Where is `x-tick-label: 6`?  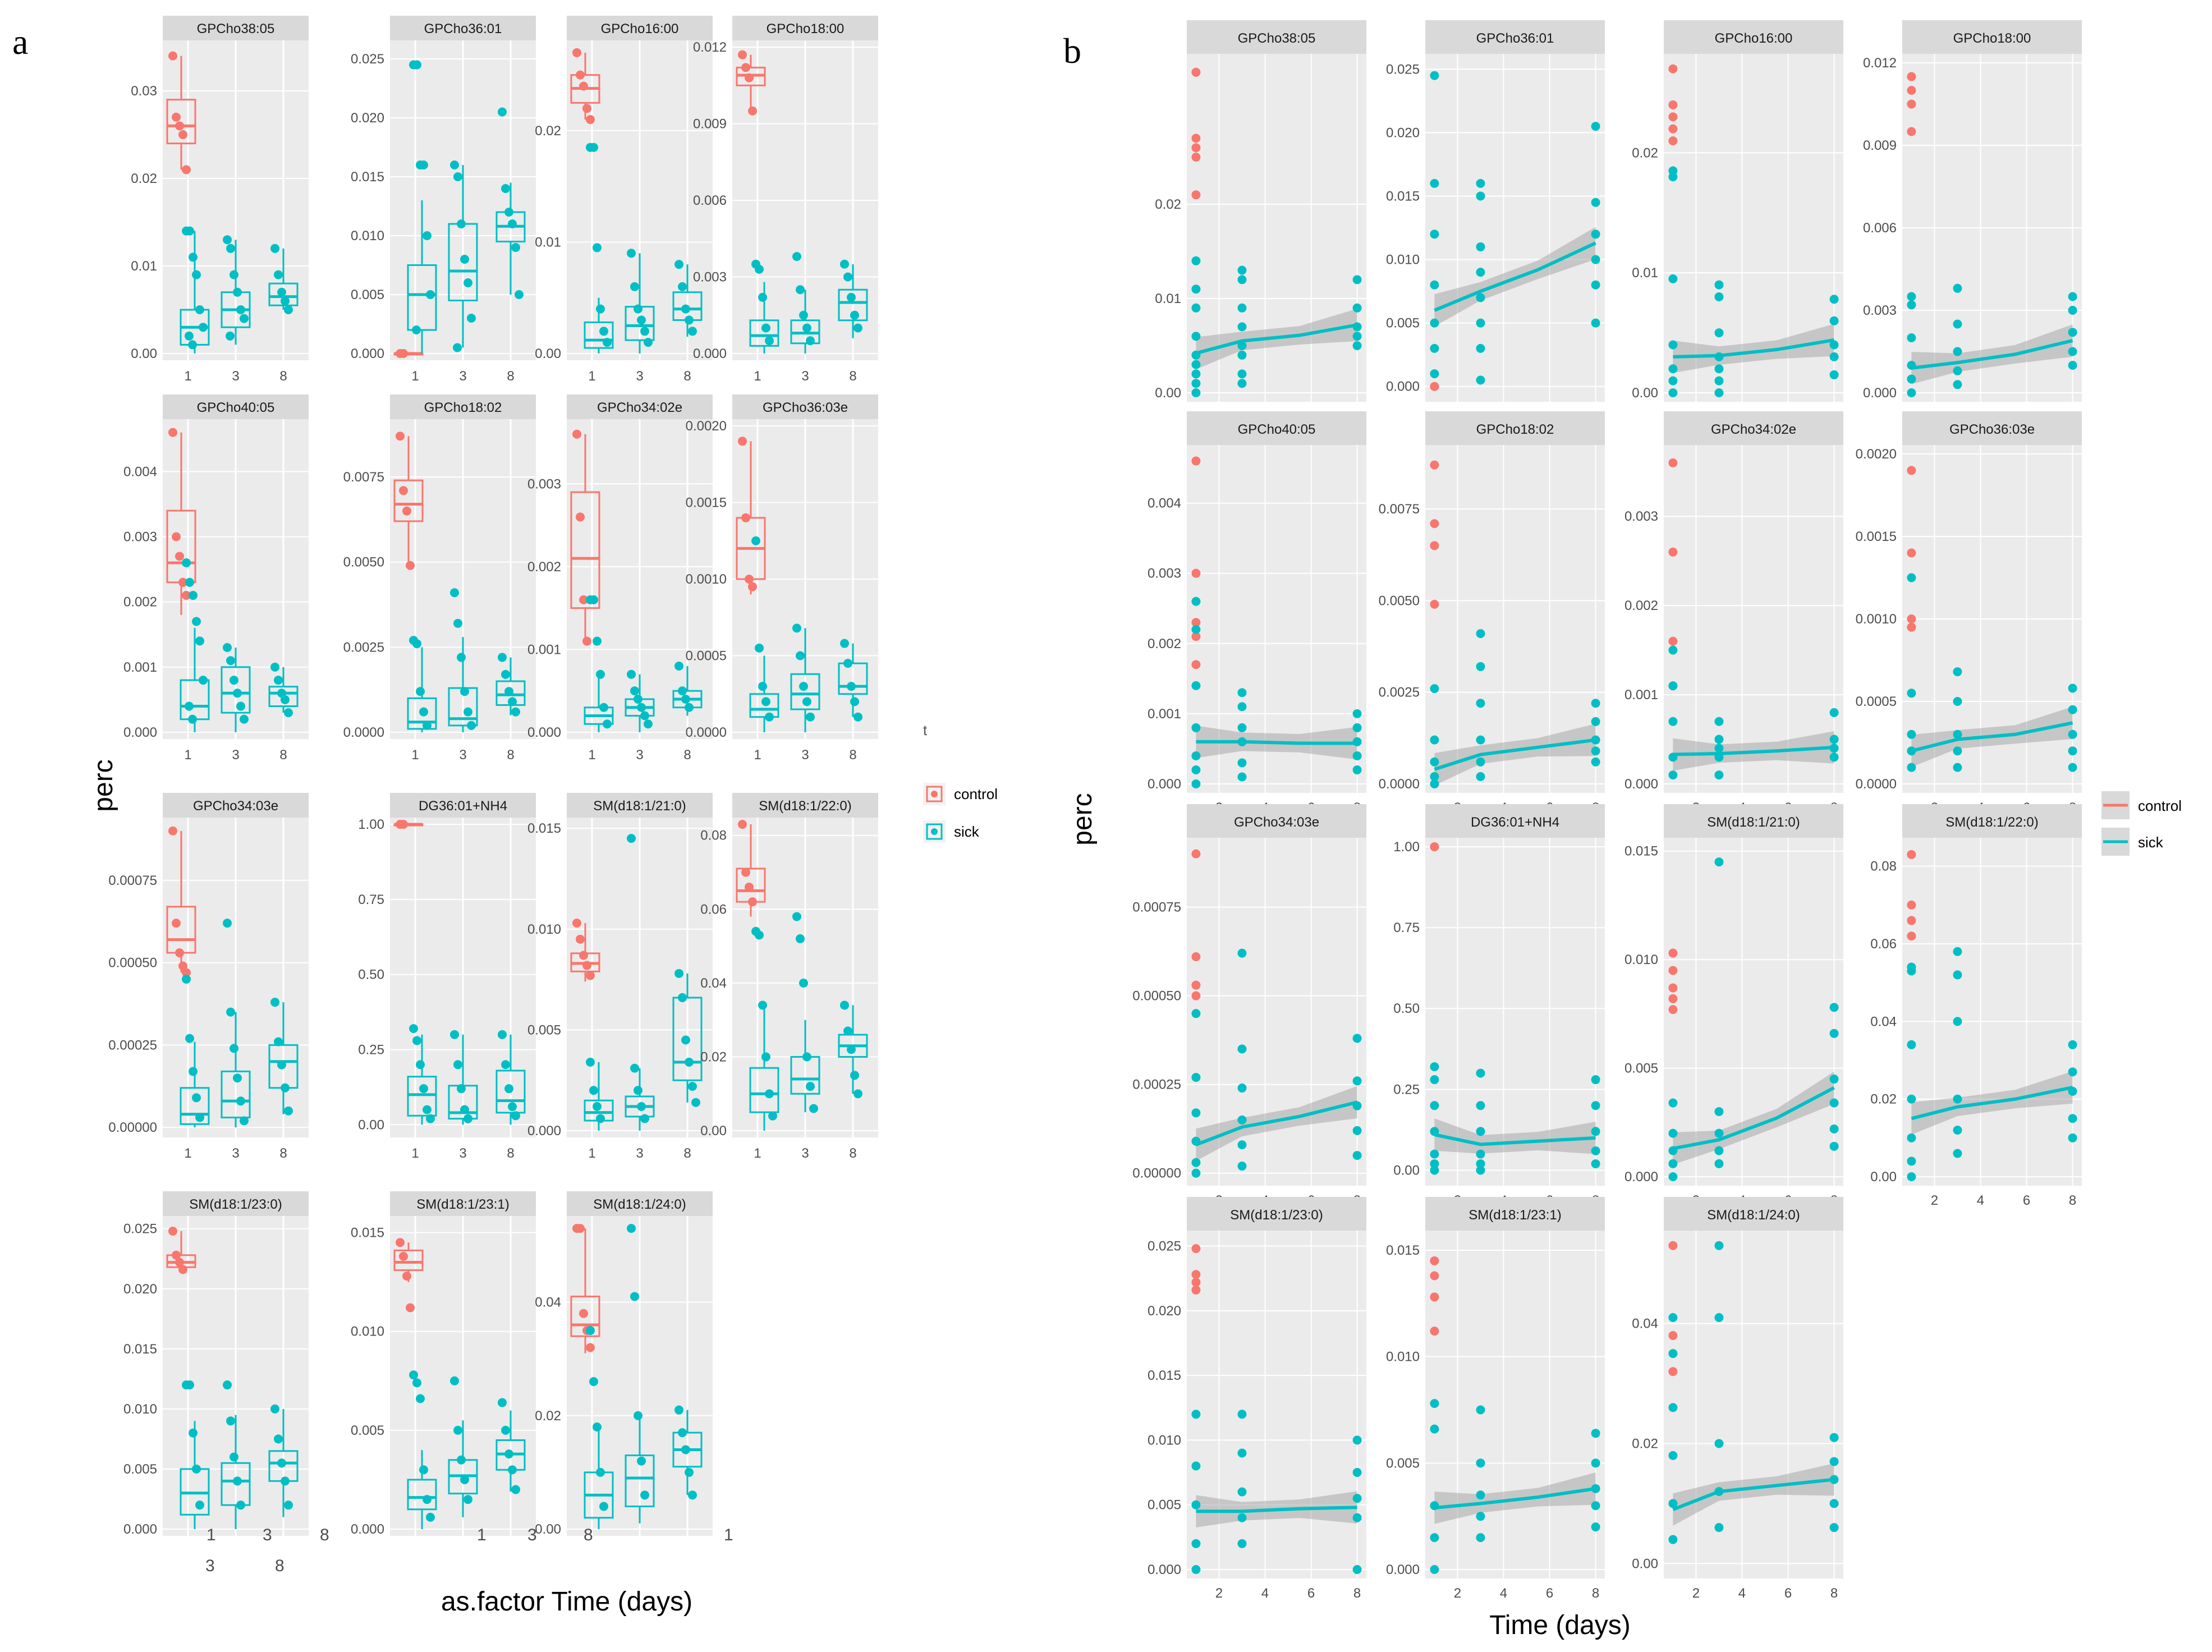
x-tick-label: 6 is located at coordinates (1311, 1593).